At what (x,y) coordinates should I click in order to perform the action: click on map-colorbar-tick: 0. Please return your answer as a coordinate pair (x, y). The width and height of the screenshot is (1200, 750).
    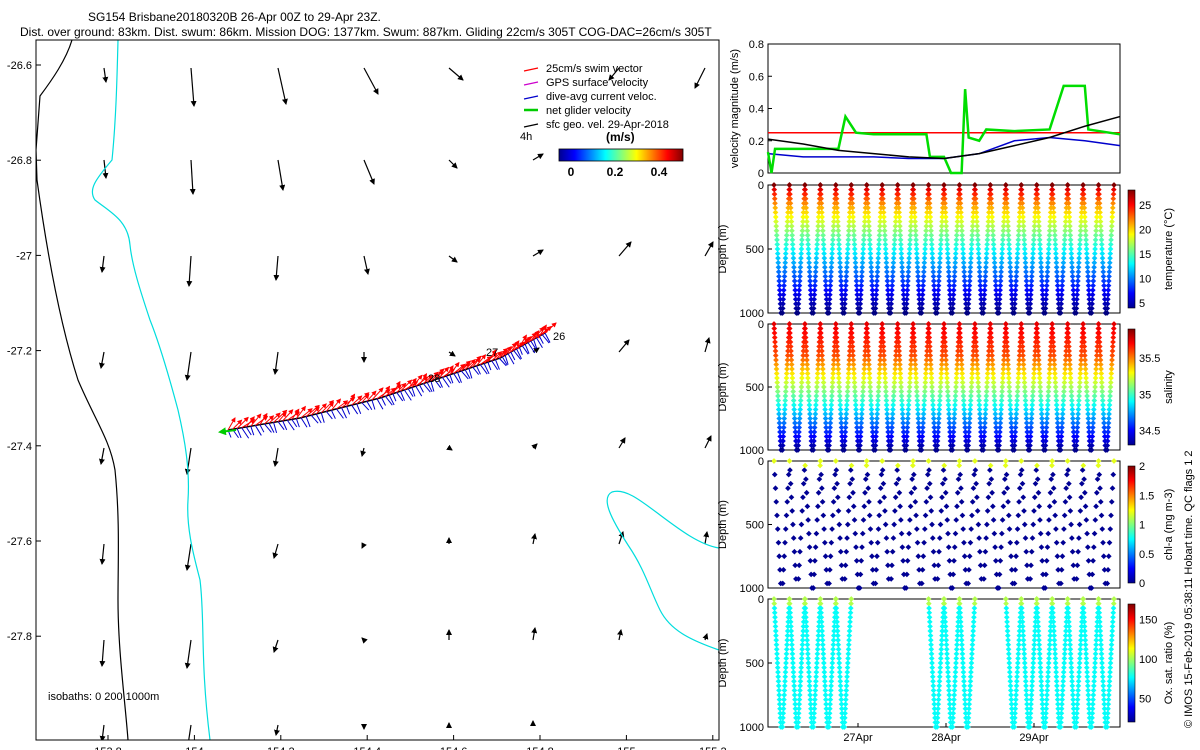
    Looking at the image, I should click on (571, 172).